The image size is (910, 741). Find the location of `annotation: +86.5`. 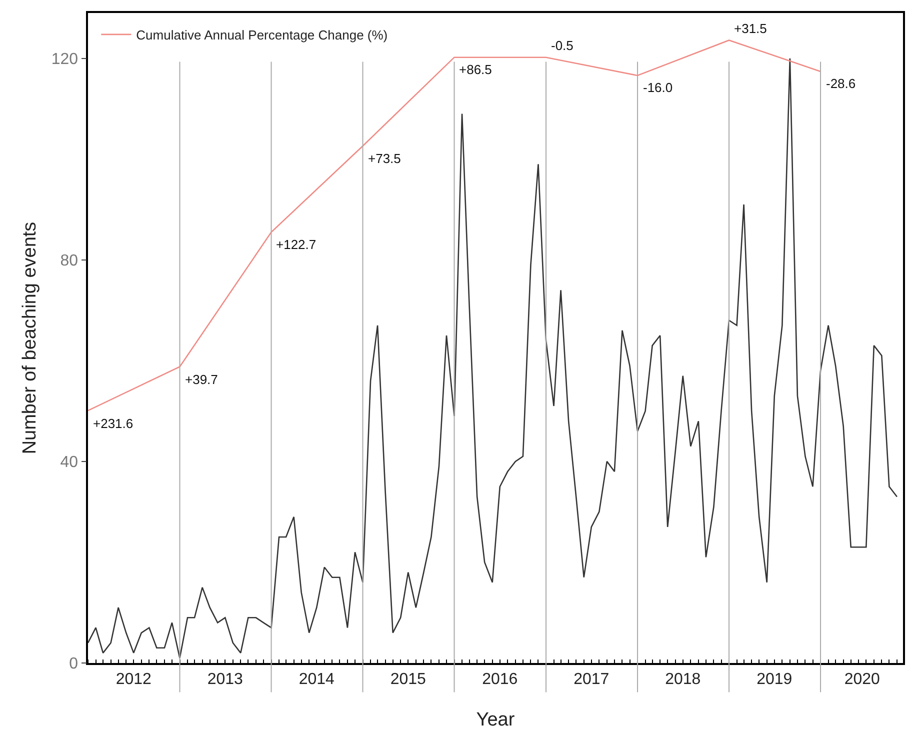

annotation: +86.5 is located at coordinates (475, 69).